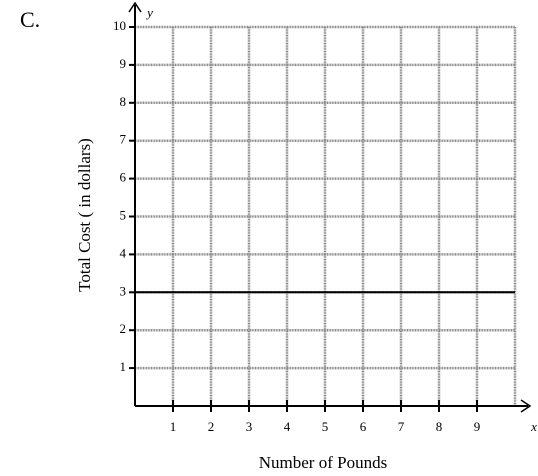 This screenshot has height=476, width=538. Describe the element at coordinates (123, 63) in the screenshot. I see `y-tick-label: 9` at that location.